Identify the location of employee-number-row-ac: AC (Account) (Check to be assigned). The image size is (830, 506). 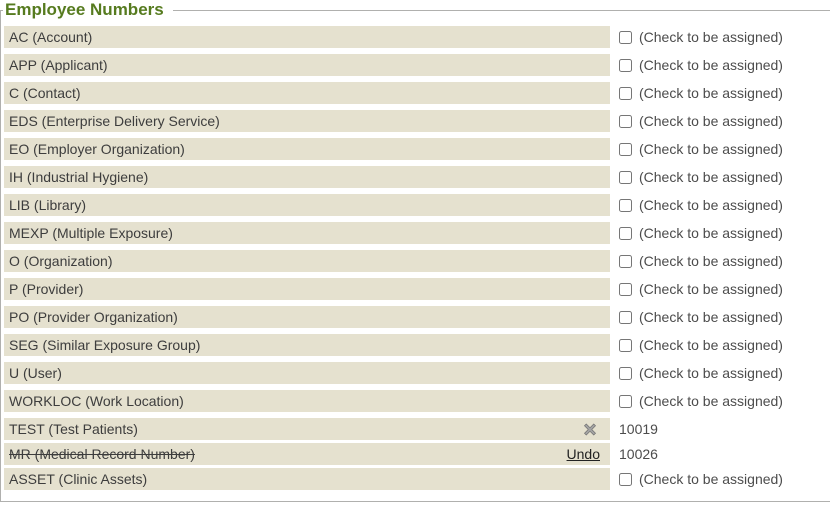
(417, 37).